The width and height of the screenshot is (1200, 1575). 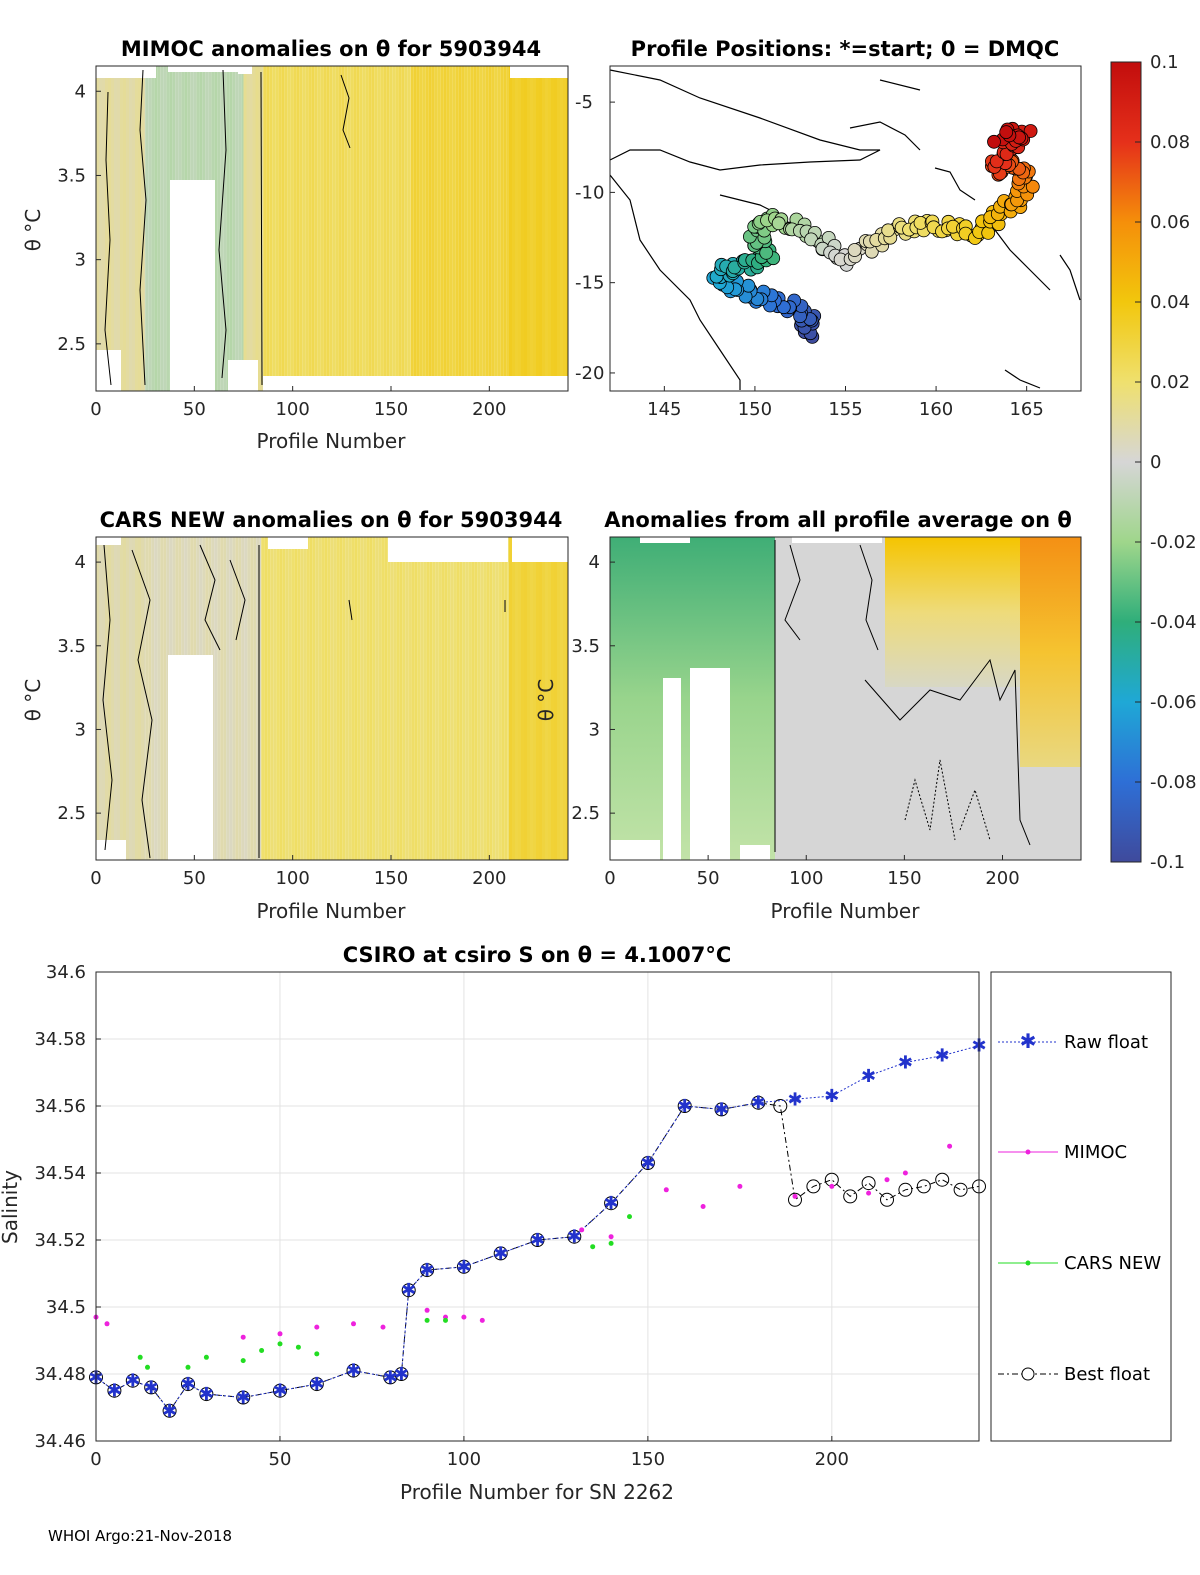 What do you see at coordinates (947, 800) in the screenshot?
I see `allavg-dotted-contours` at bounding box center [947, 800].